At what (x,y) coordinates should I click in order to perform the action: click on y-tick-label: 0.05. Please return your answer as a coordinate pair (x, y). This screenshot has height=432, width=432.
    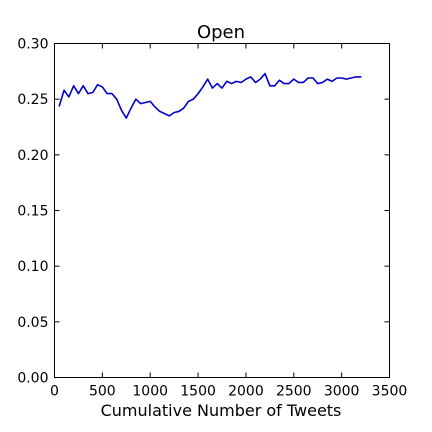
    Looking at the image, I should click on (32, 323).